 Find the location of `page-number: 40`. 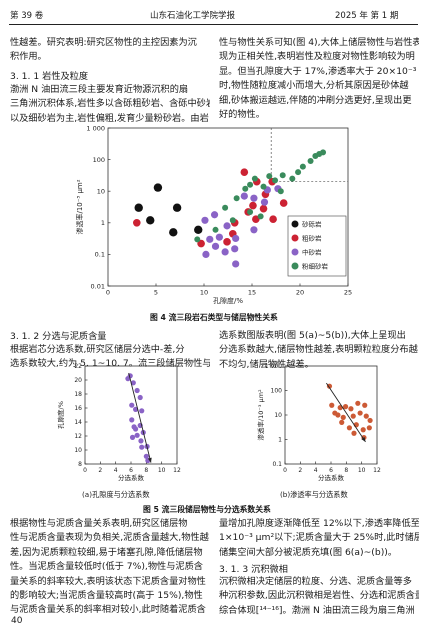

page-number: 40 is located at coordinates (17, 621).